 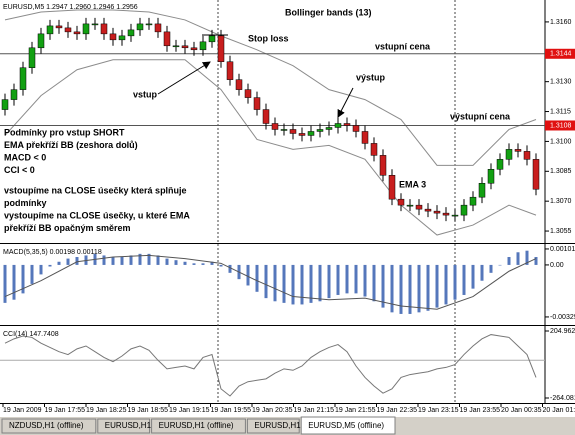 I want to click on note-line: překříží BB opačným směrem, so click(x=67, y=228).